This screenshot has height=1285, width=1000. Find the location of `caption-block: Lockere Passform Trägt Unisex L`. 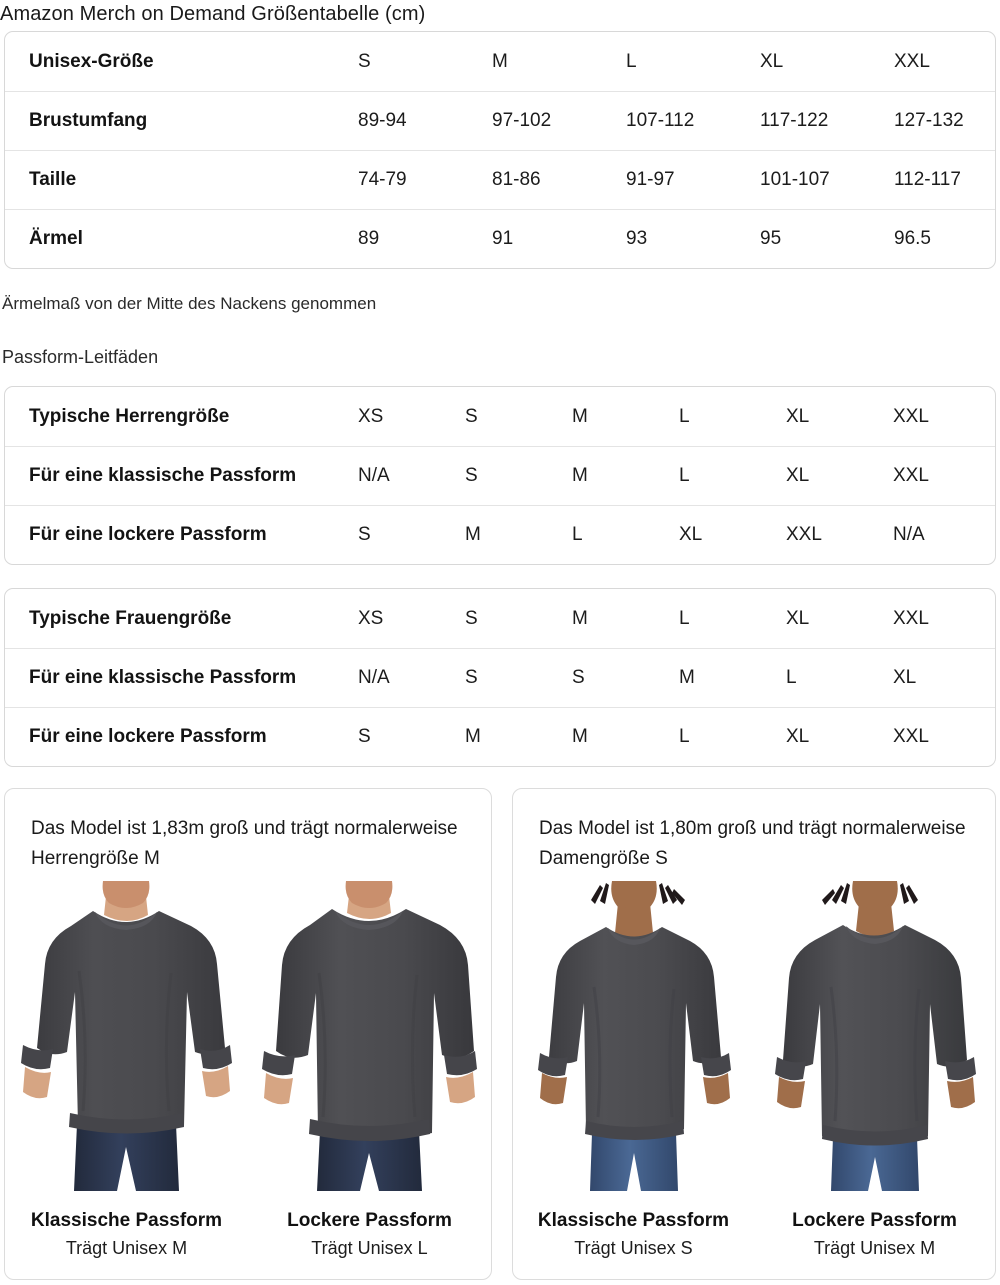

caption-block: Lockere Passform Trägt Unisex L is located at coordinates (369, 1234).